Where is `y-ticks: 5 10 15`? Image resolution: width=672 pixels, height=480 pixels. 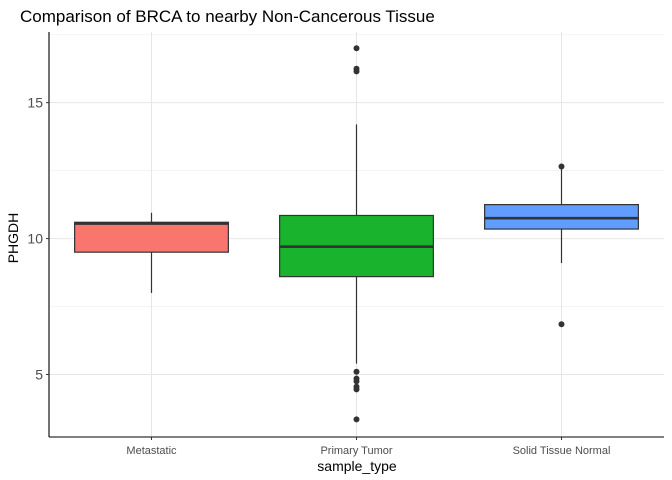
y-ticks: 5 10 15 is located at coordinates (38, 238).